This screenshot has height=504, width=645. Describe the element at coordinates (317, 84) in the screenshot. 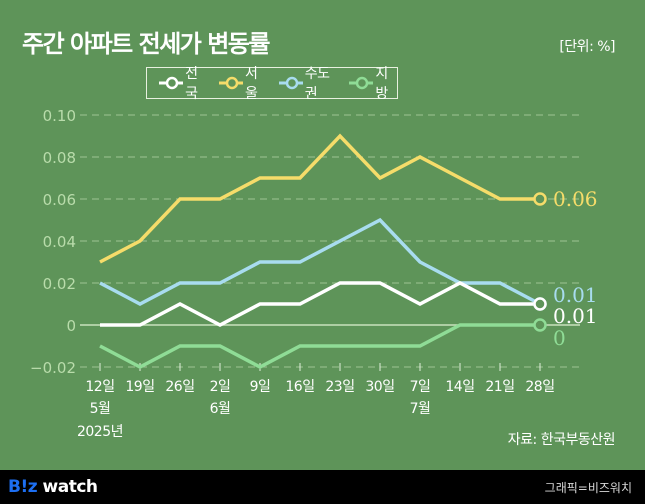

I see `legend-label: 수도권` at that location.